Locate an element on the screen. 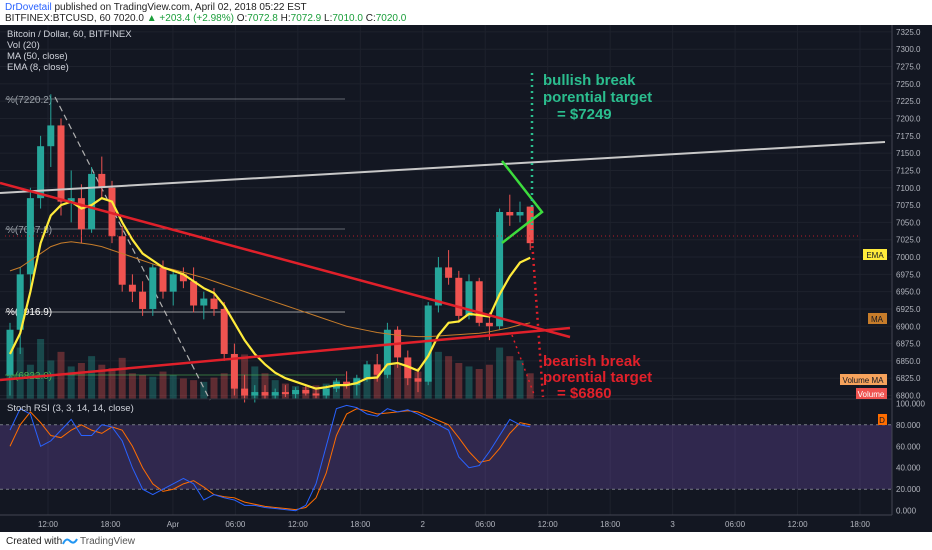  price-tick-label: 7050.0 is located at coordinates (908, 222).